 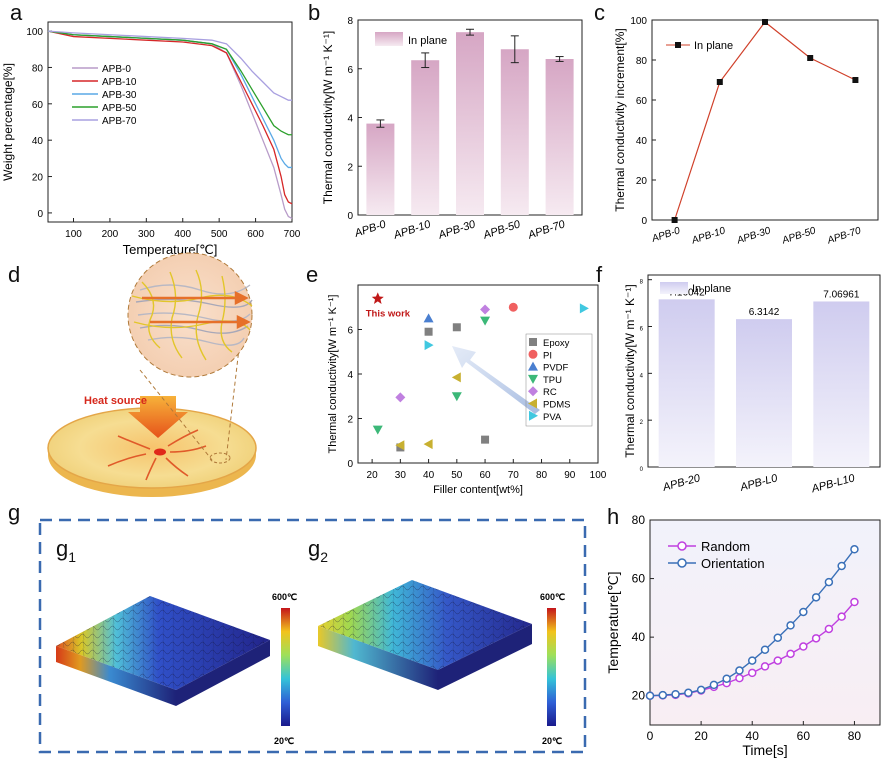 What do you see at coordinates (613, 516) in the screenshot?
I see `panel-letter-h: h` at bounding box center [613, 516].